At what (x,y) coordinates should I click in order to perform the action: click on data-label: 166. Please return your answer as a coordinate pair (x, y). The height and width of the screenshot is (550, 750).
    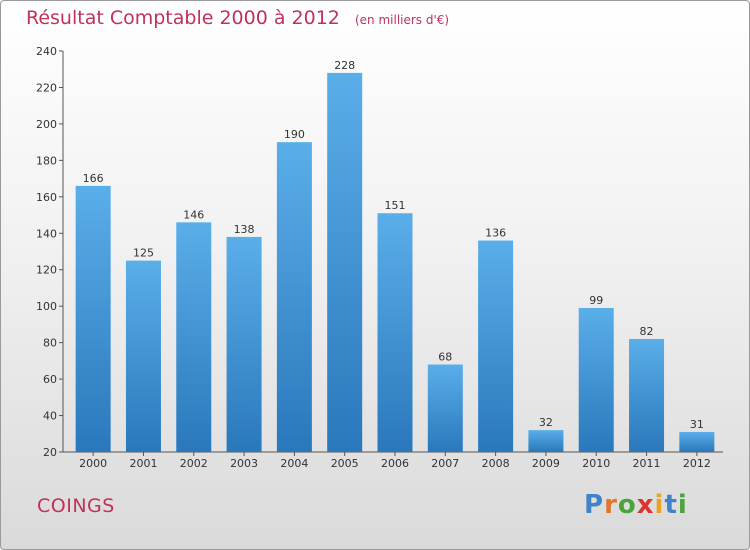
    Looking at the image, I should click on (93, 178).